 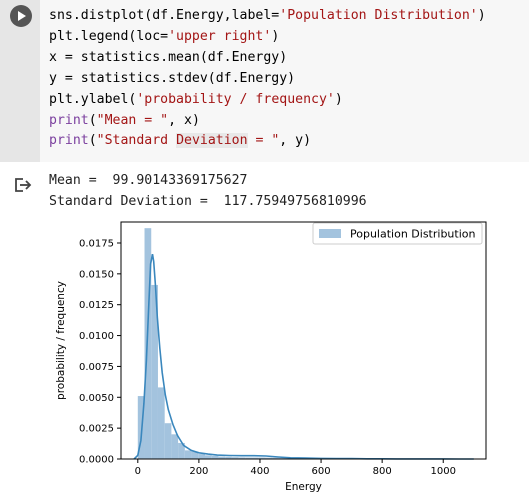 What do you see at coordinates (138, 471) in the screenshot?
I see `x-tick-label: 0` at bounding box center [138, 471].